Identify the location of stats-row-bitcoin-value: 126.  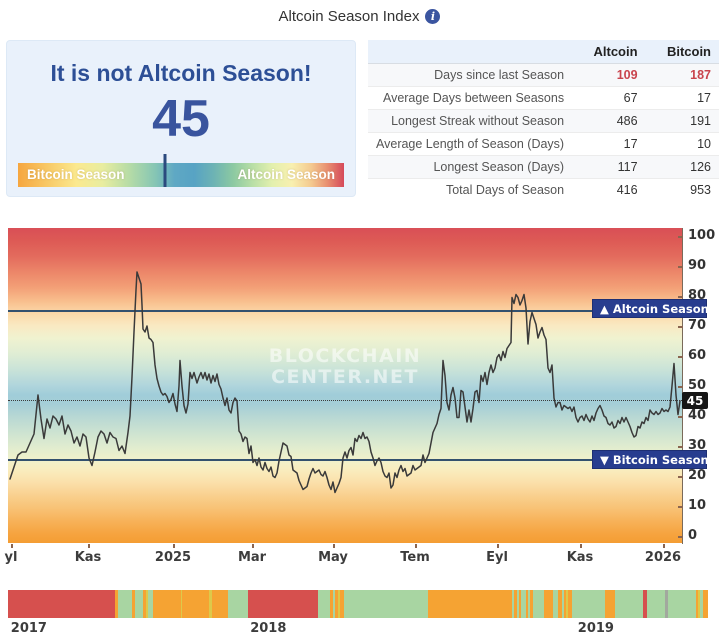
(682, 167).